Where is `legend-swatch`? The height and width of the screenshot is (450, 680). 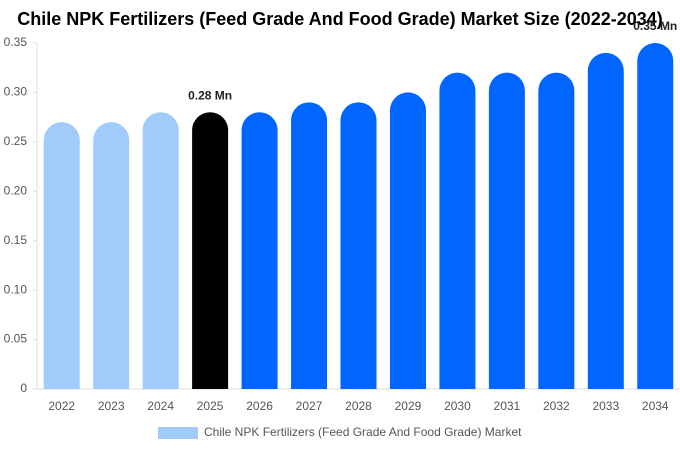 legend-swatch is located at coordinates (178, 433).